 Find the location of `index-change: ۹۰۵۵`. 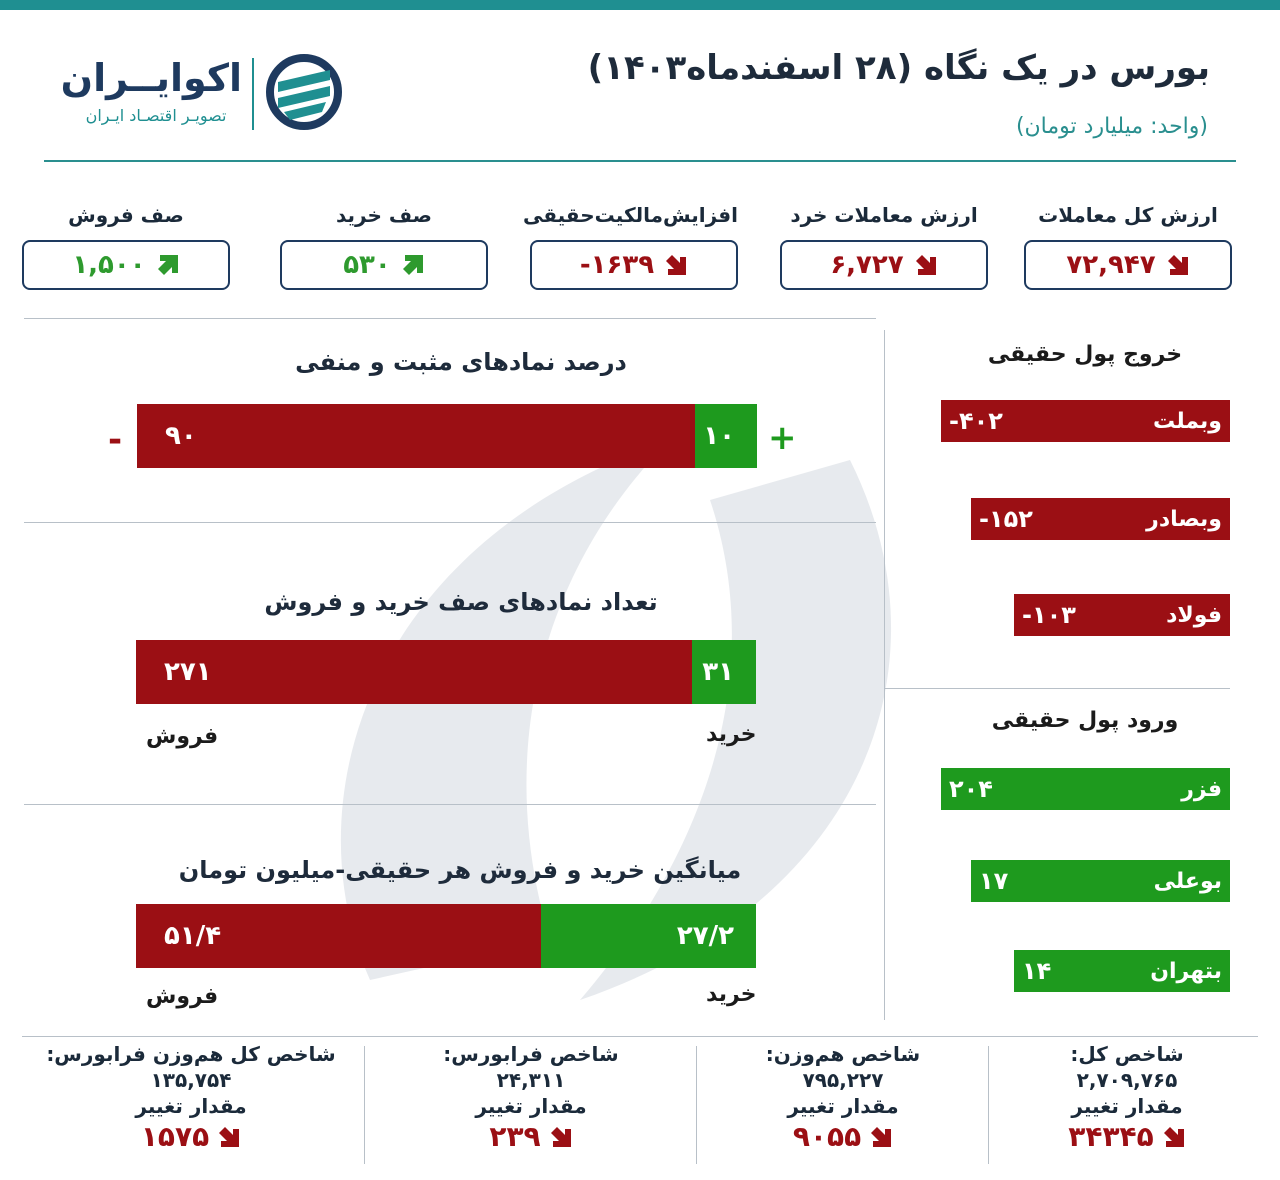

index-change: ۹۰۵۵ is located at coordinates (843, 1136).